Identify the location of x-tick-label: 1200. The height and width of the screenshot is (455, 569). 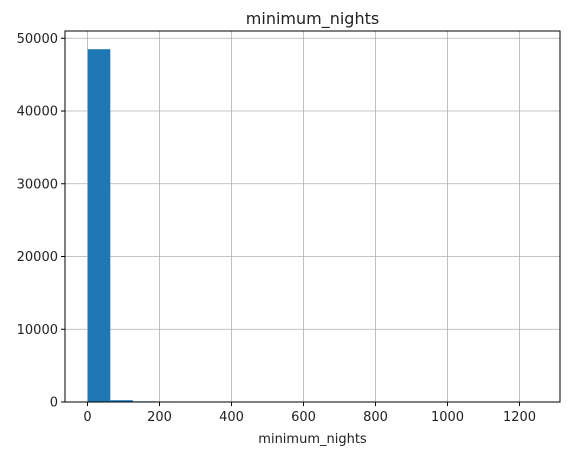
(519, 417).